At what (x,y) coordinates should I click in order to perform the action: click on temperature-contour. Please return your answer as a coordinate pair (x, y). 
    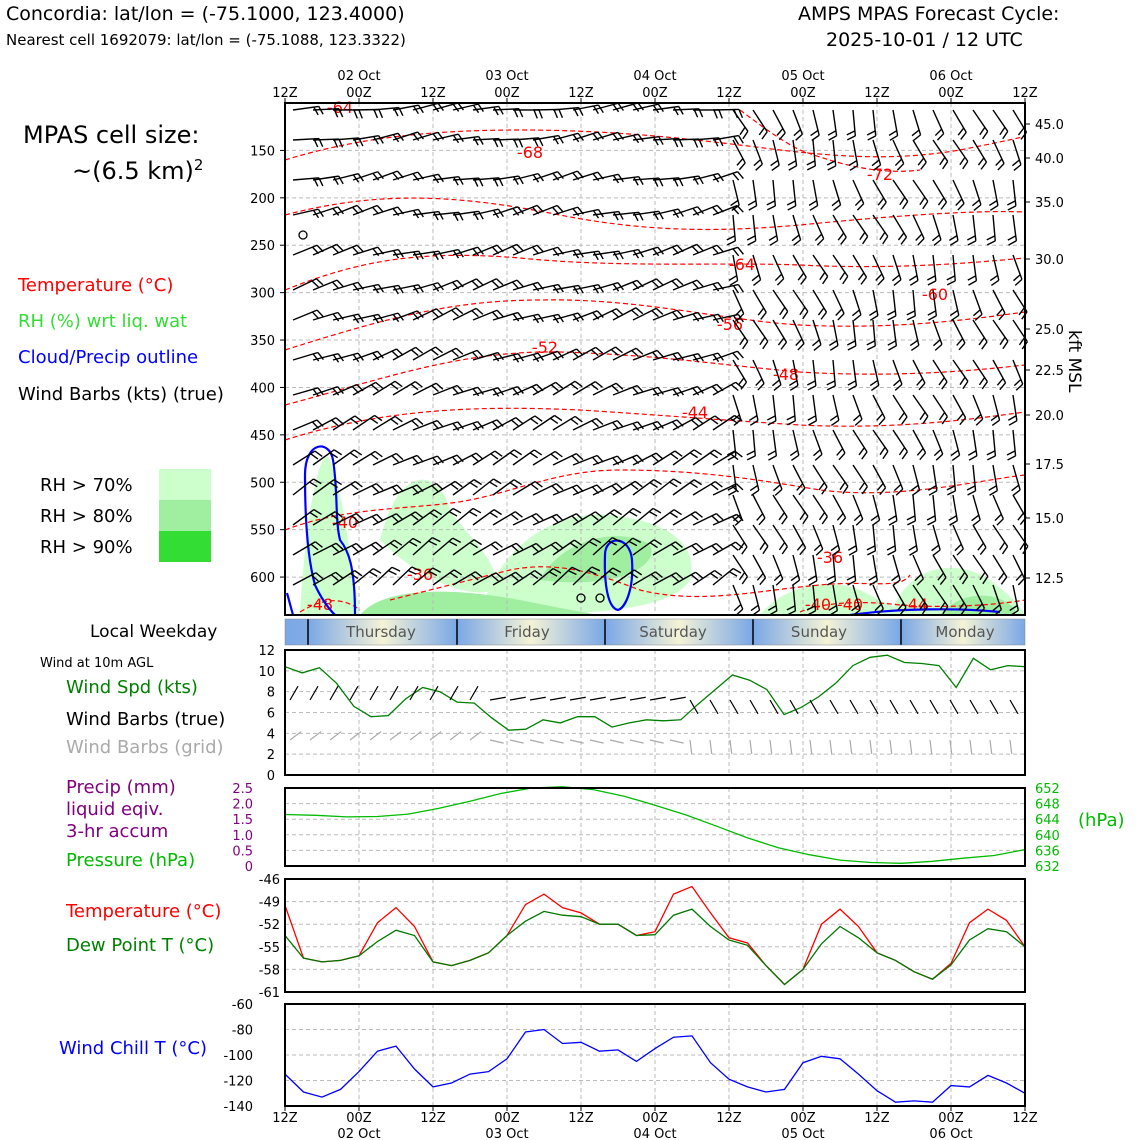
    Looking at the image, I should click on (655, 214).